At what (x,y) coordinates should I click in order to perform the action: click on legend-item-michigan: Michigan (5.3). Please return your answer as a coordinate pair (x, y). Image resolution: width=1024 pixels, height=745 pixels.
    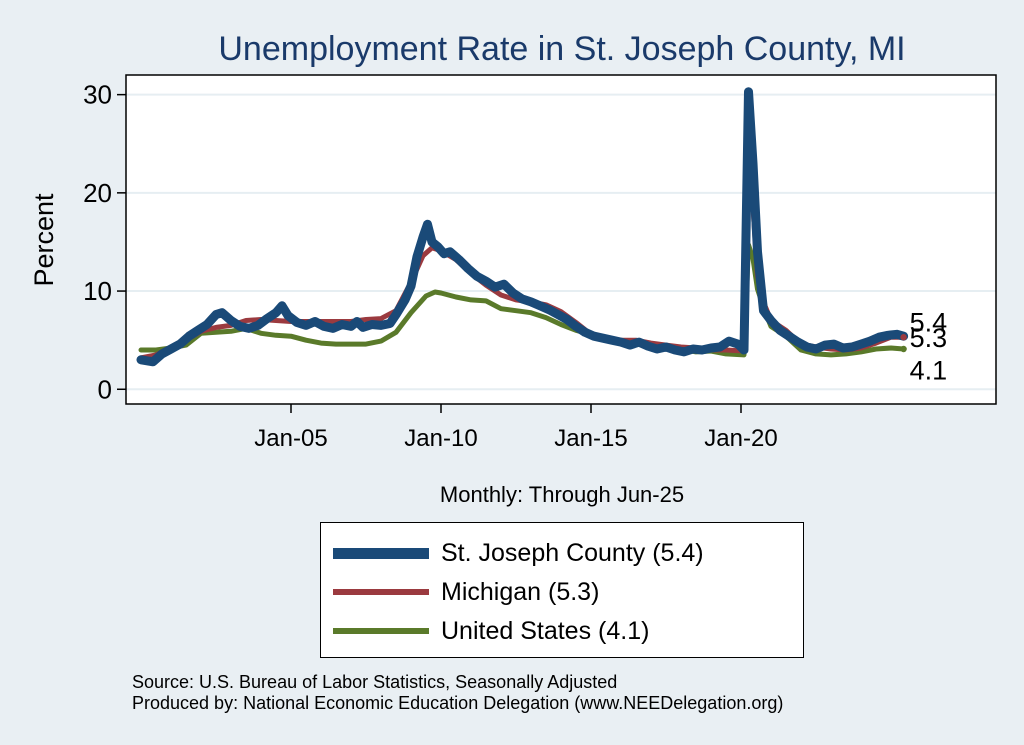
    Looking at the image, I should click on (466, 592).